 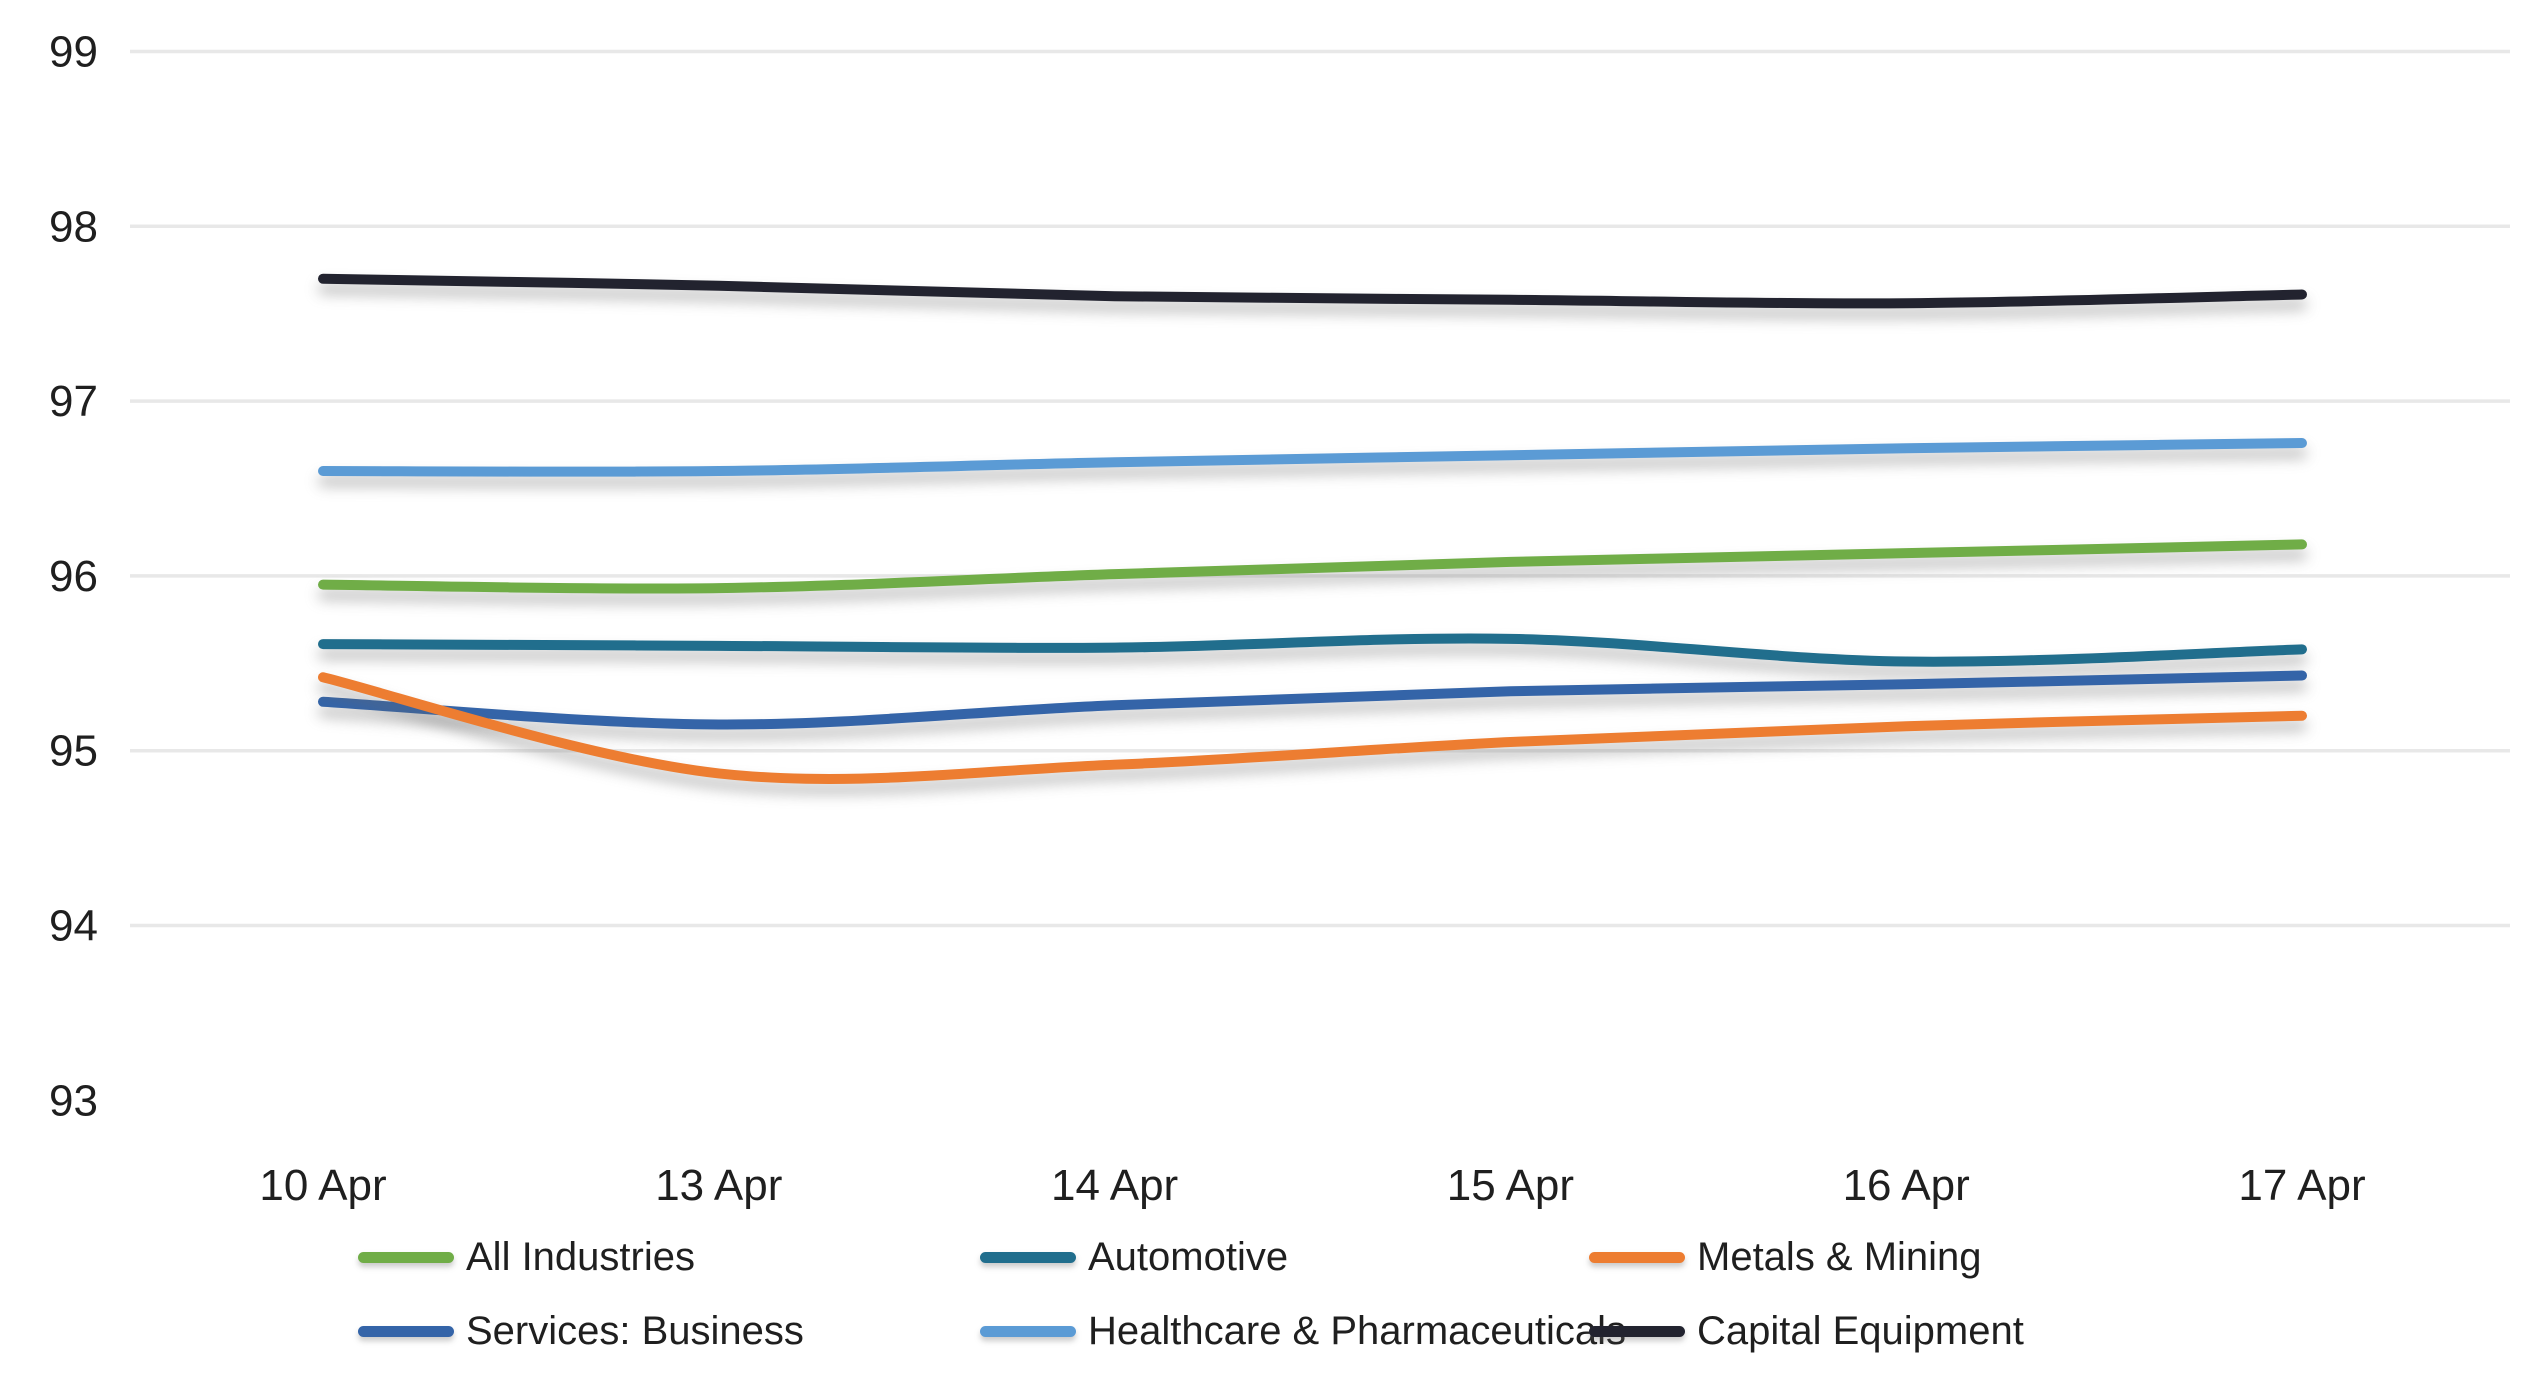 I want to click on y-axis-labels: 99 98 97 96 95 94 93, so click(x=73, y=577).